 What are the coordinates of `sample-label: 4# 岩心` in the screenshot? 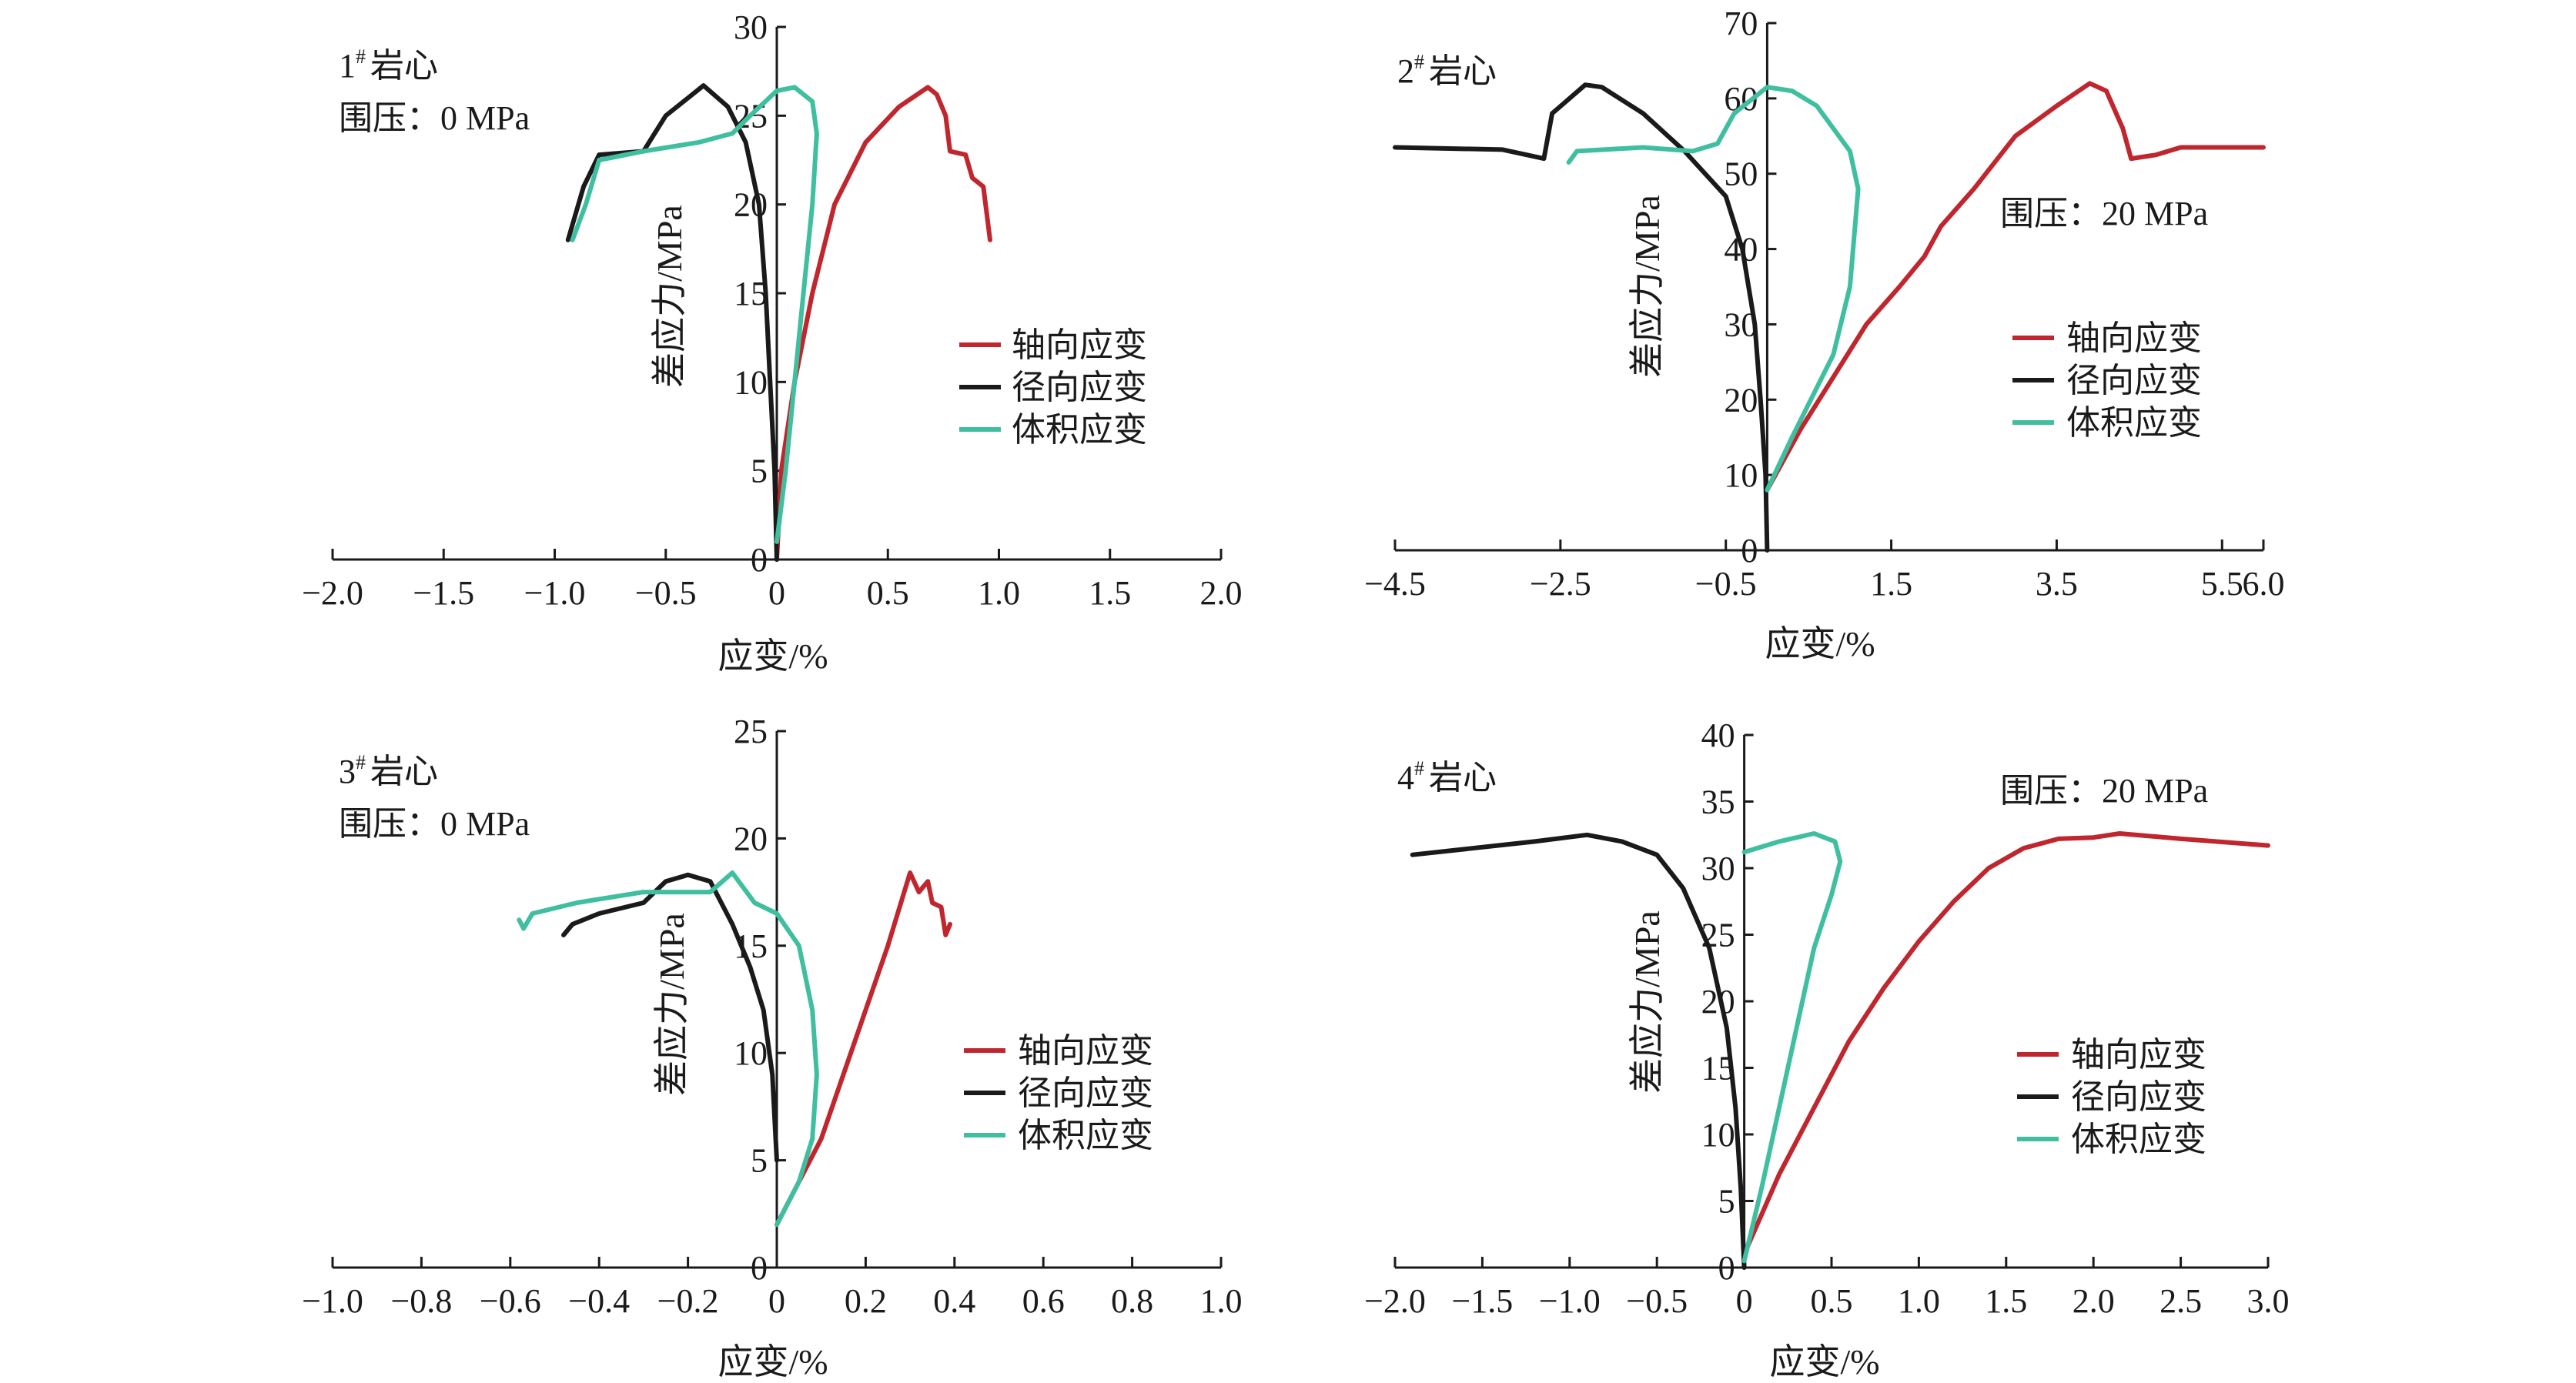 It's located at (1447, 777).